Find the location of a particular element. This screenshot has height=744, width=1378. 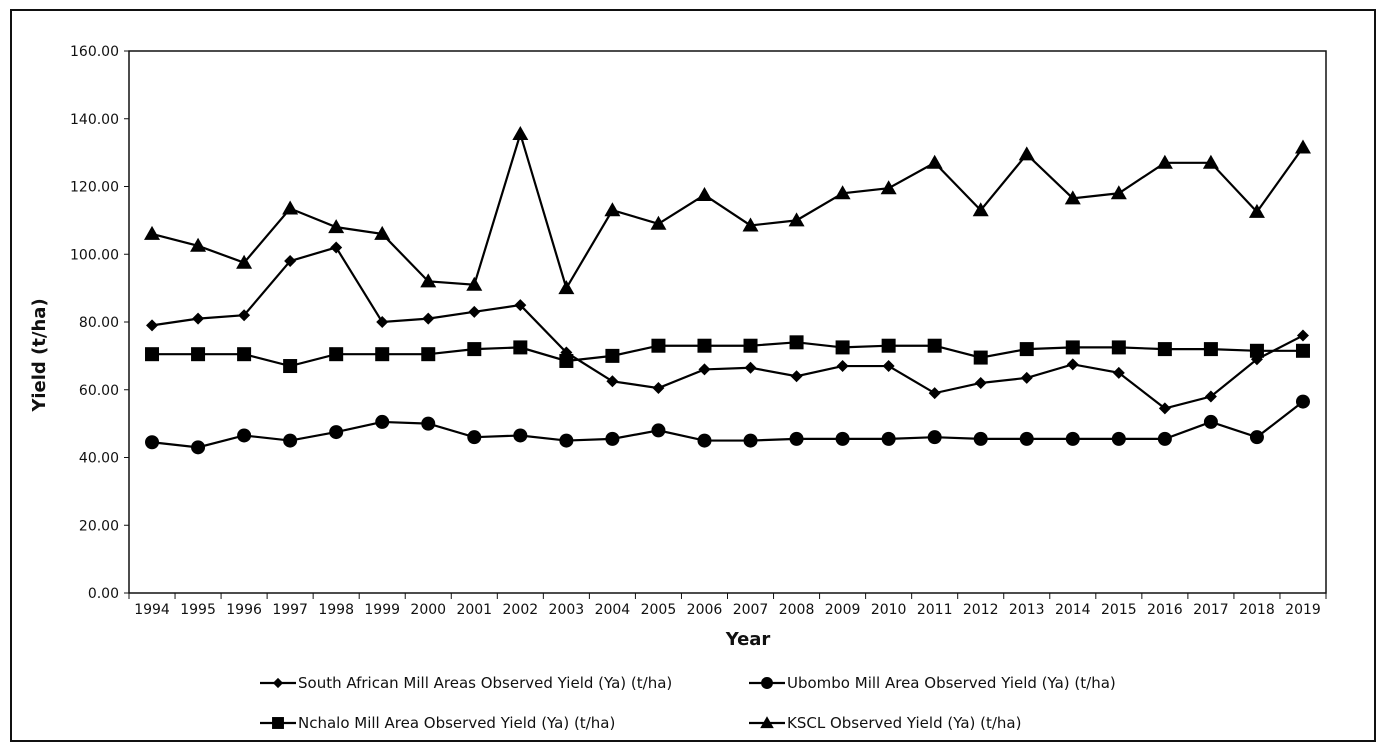

y-tick-label: 40.00 is located at coordinates (99, 459).